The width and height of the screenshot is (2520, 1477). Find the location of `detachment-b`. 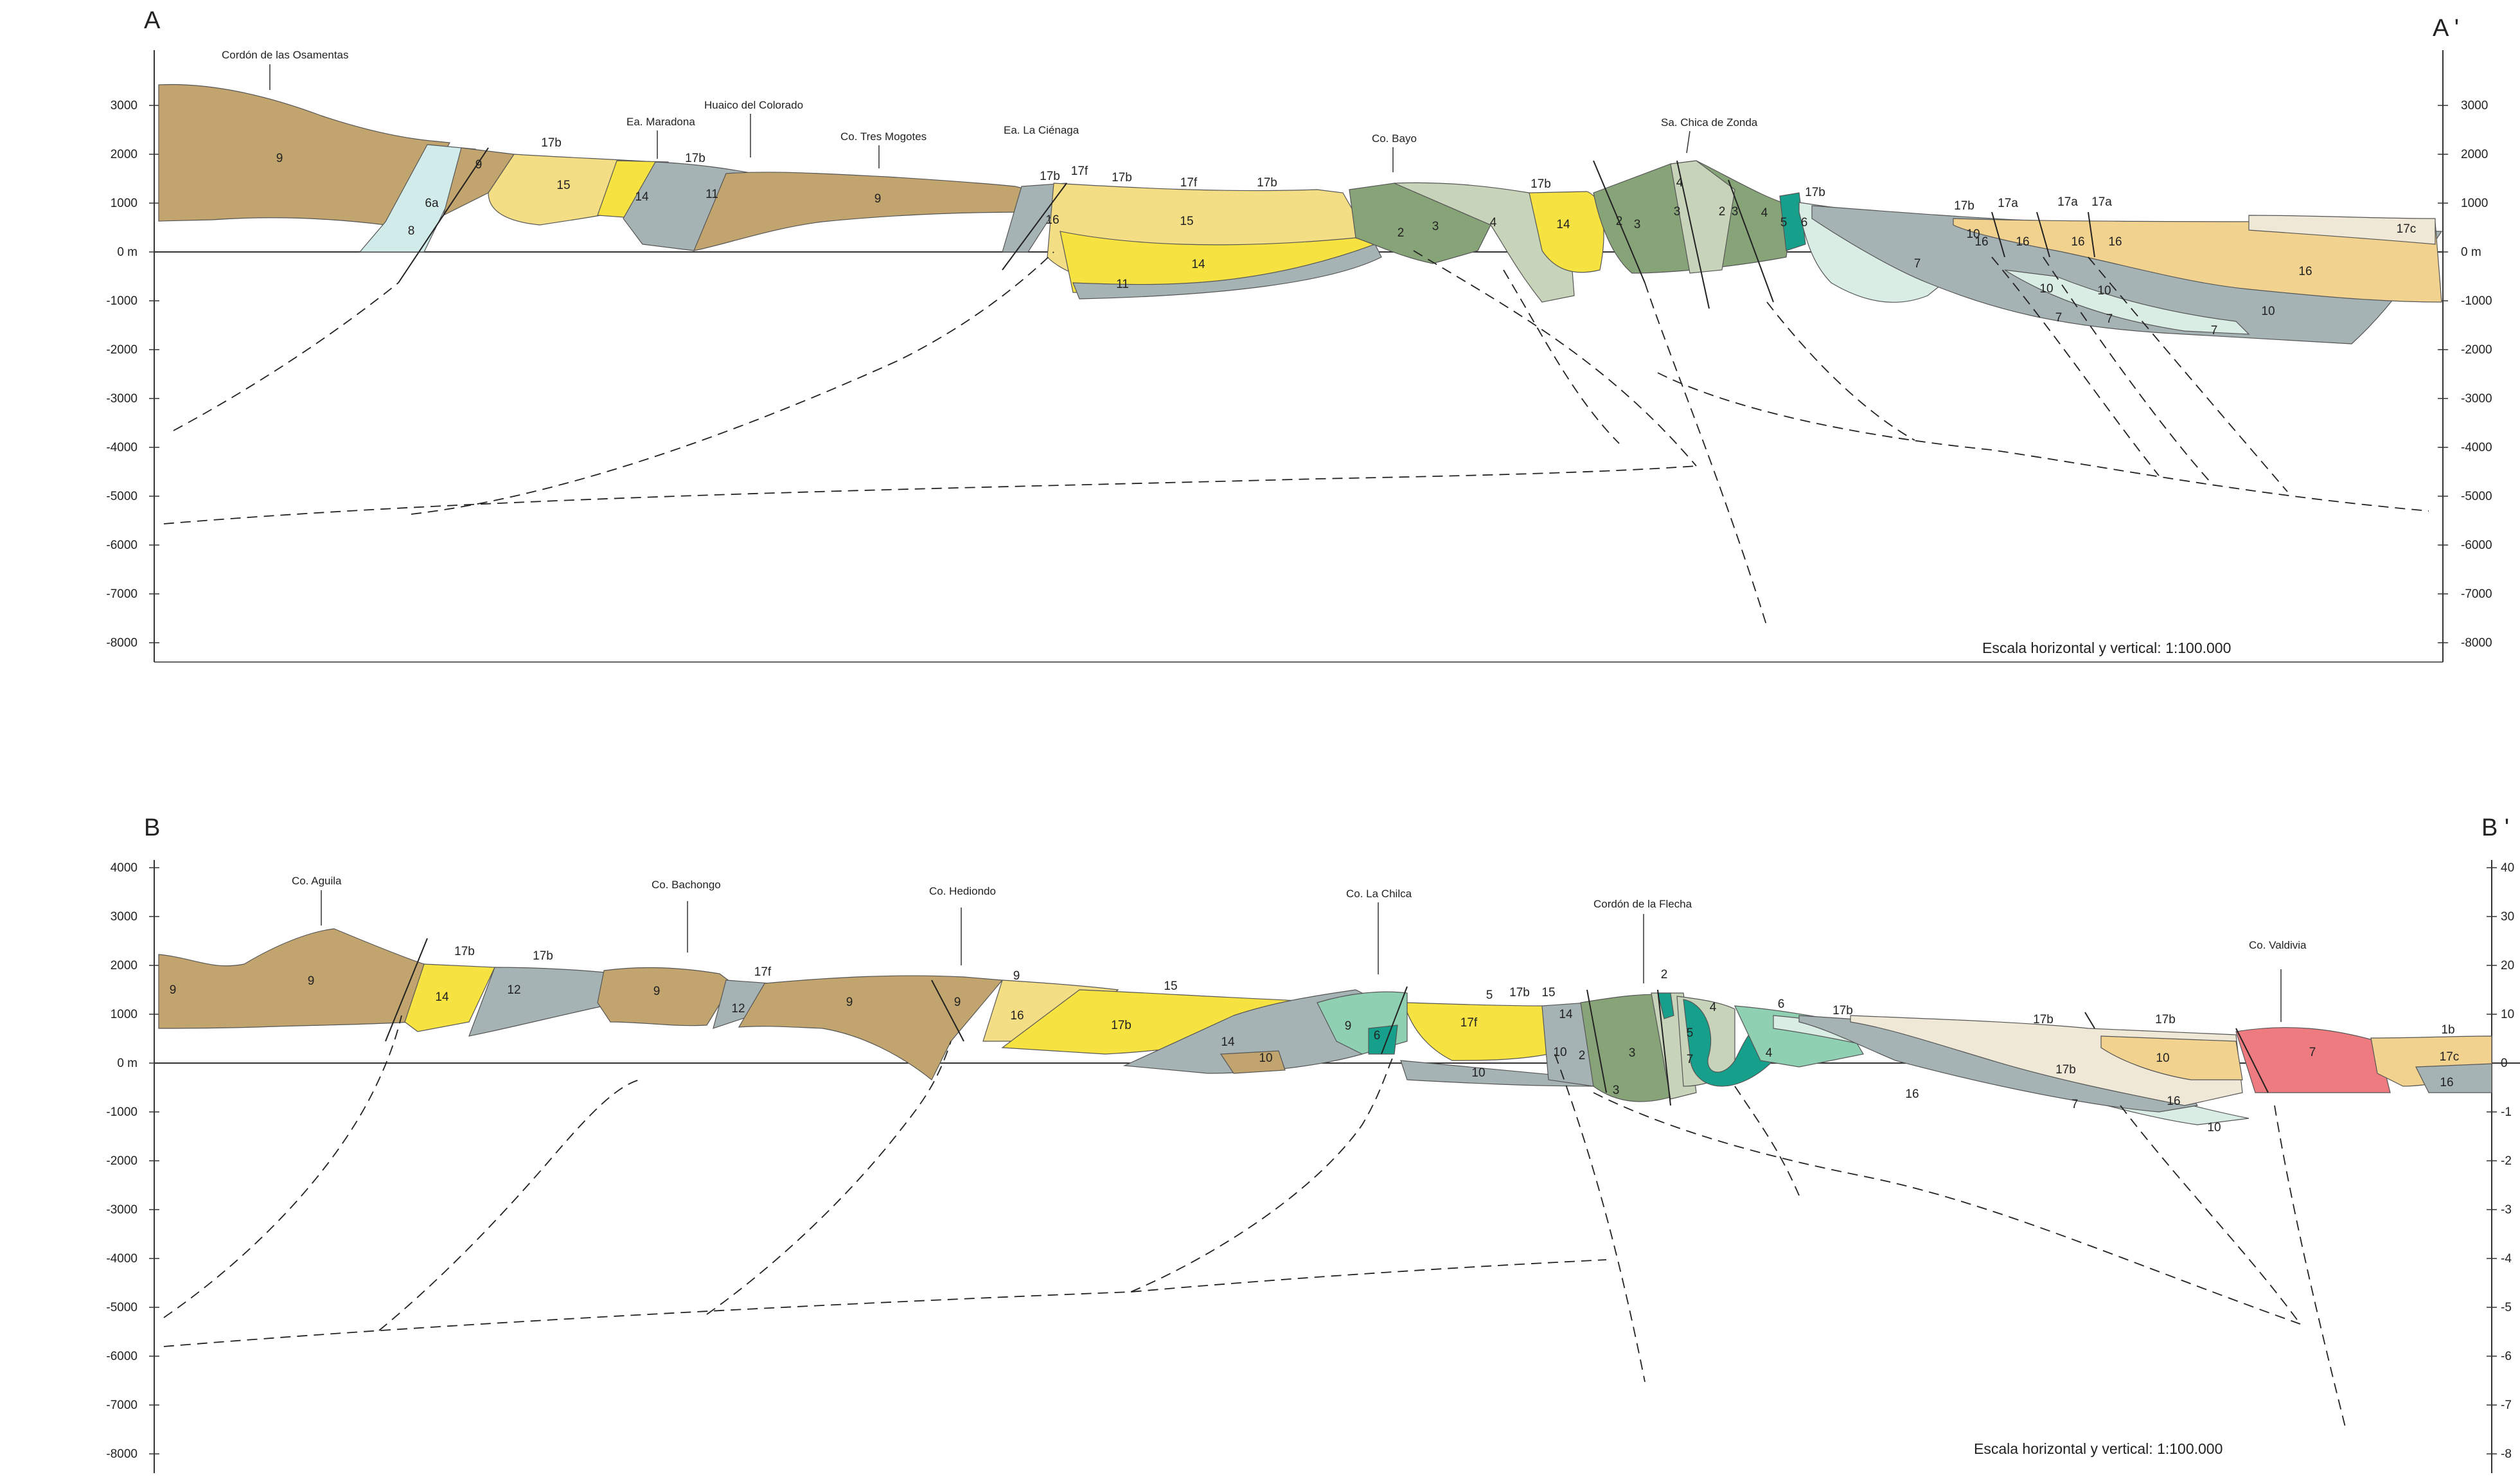

detachment-b is located at coordinates (885, 1303).